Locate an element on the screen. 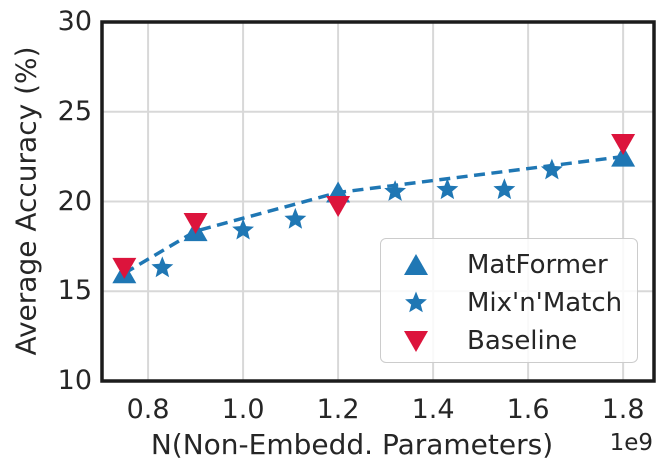 The width and height of the screenshot is (665, 474). legend-label: MatFormer is located at coordinates (537, 265).